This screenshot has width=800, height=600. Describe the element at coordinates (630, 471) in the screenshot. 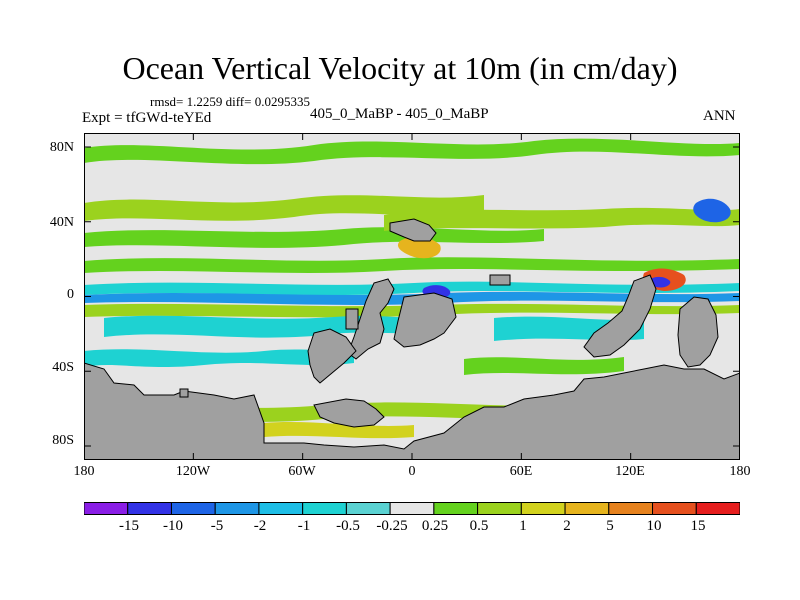

I see `x-tick-label: 120E` at that location.